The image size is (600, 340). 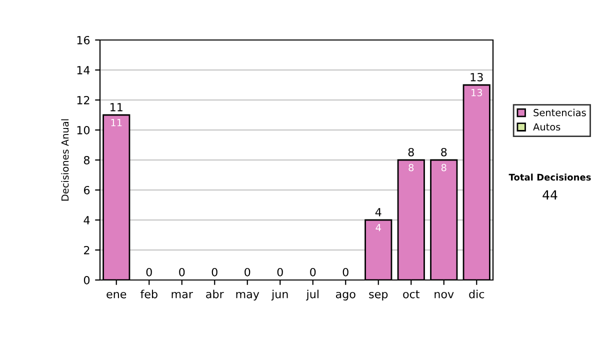 What do you see at coordinates (476, 294) in the screenshot?
I see `x-tick-label: dic` at bounding box center [476, 294].